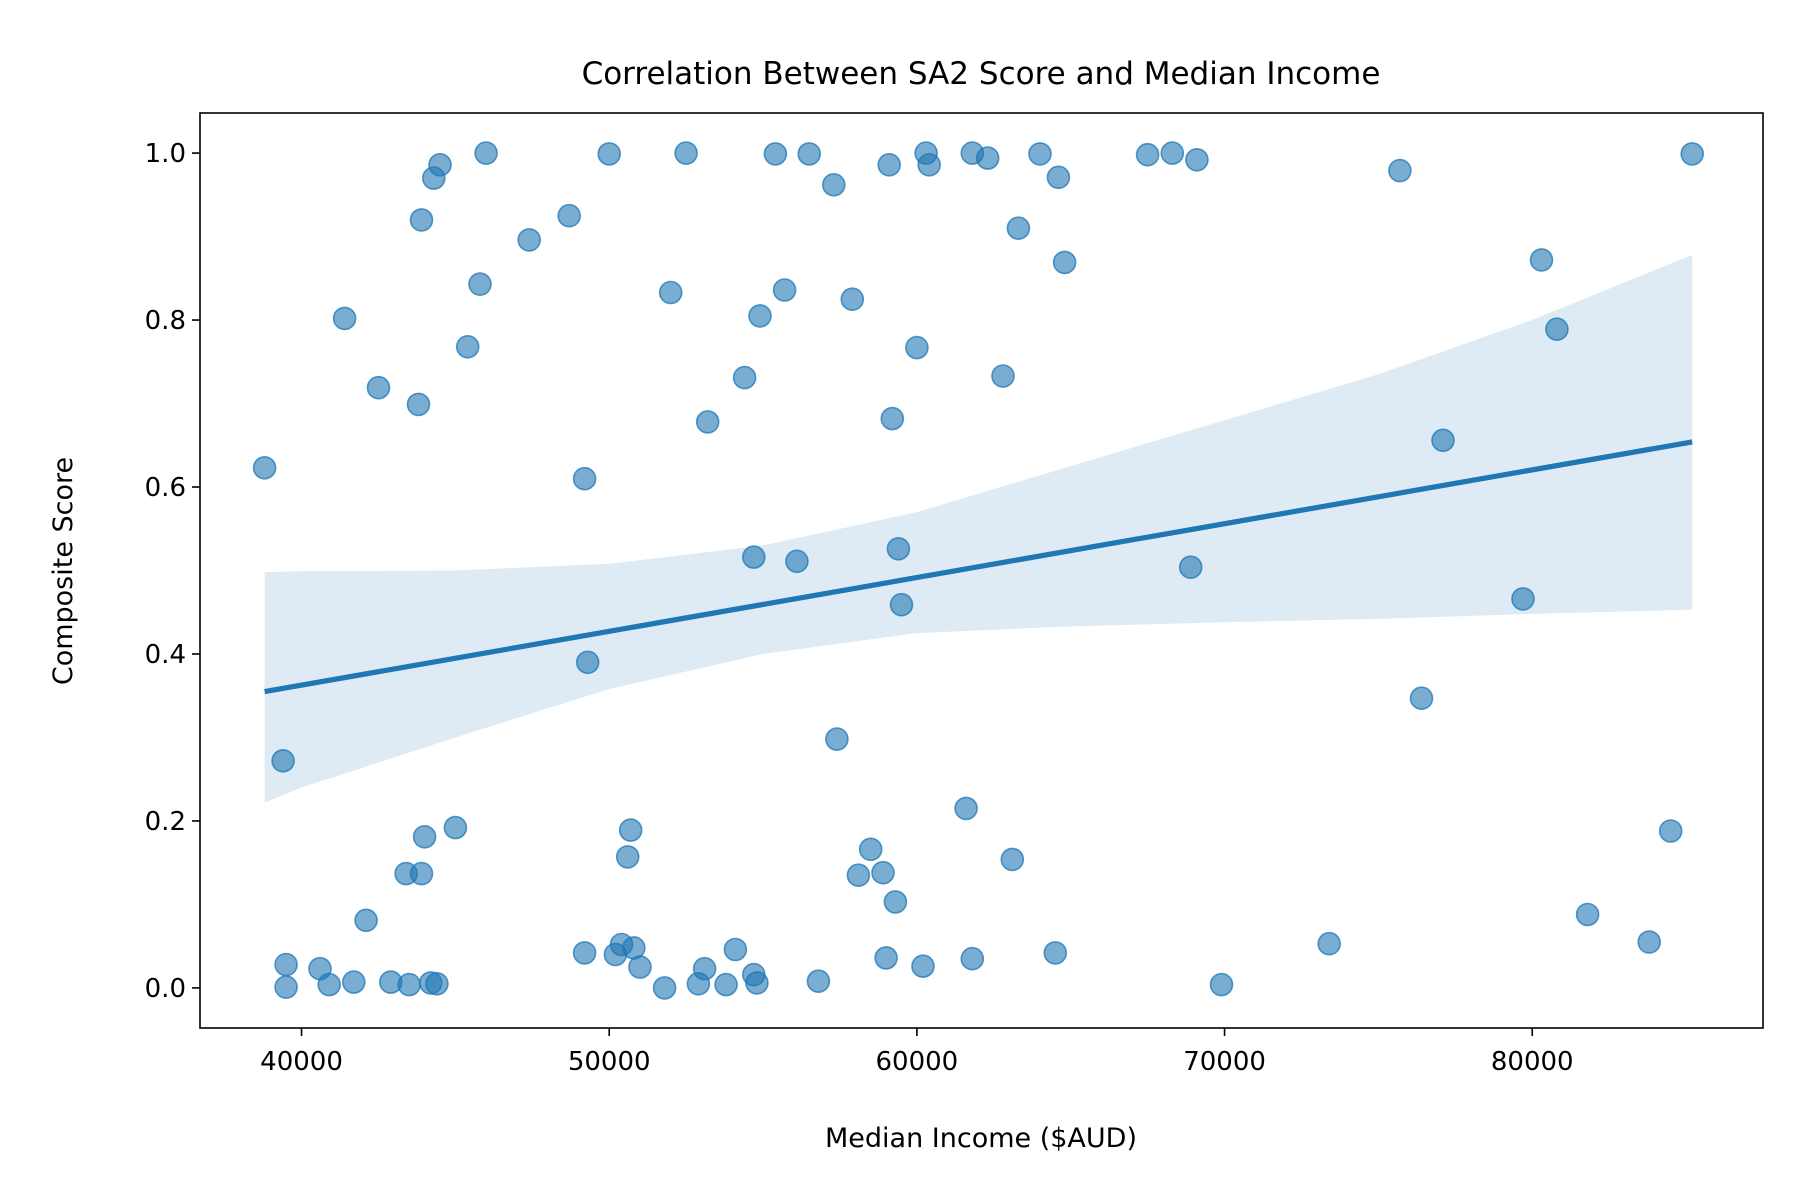  What do you see at coordinates (1224, 1062) in the screenshot?
I see `x-tick-label: 70000` at bounding box center [1224, 1062].